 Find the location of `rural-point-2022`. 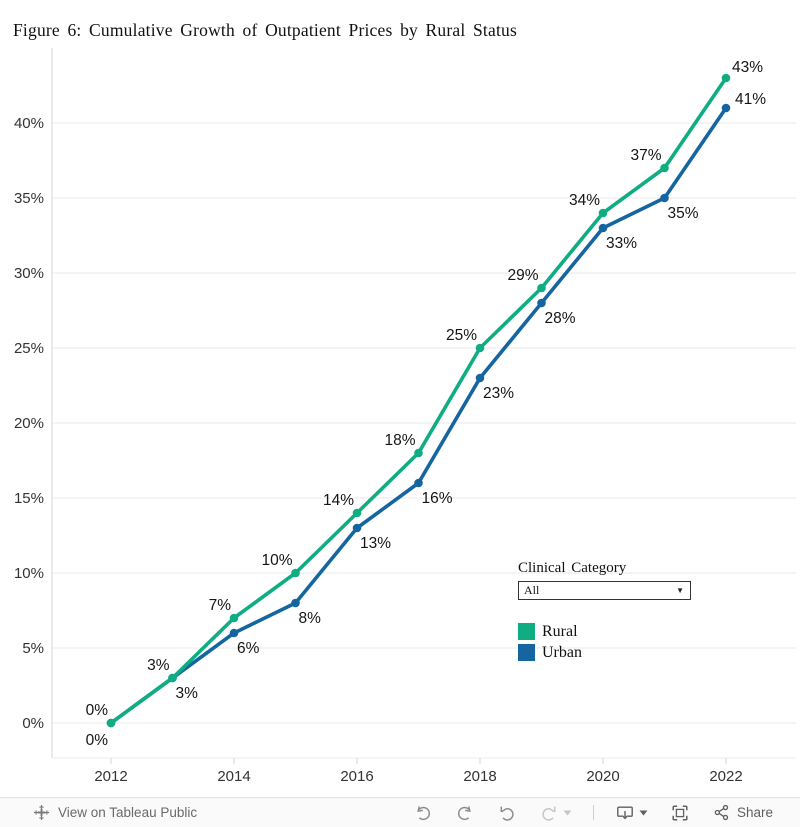

rural-point-2022 is located at coordinates (726, 78).